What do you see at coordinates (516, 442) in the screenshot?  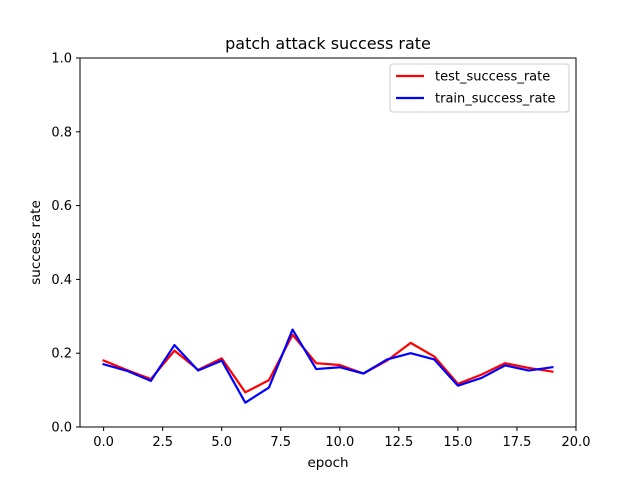 I see `x-tick-label: 17.5` at bounding box center [516, 442].